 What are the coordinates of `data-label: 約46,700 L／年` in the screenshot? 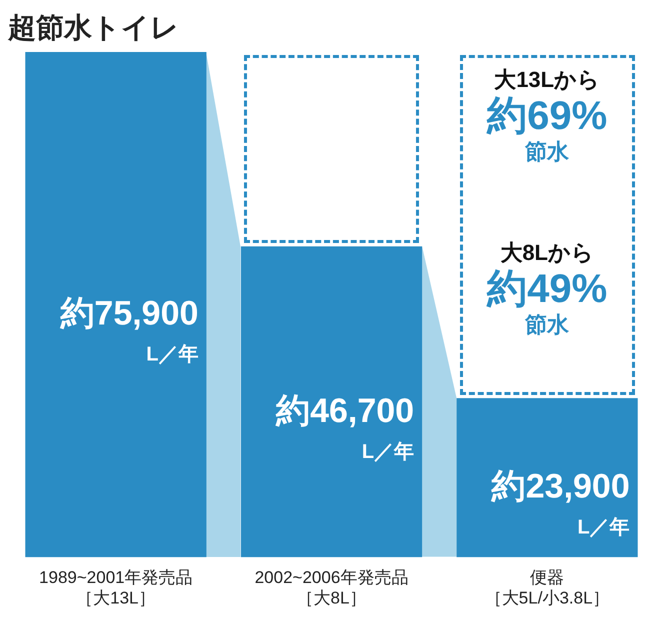 It's located at (344, 427).